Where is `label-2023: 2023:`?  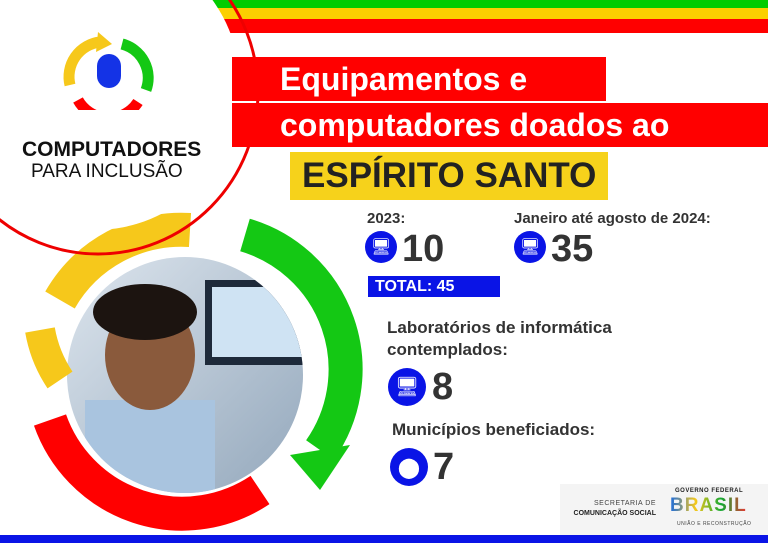 label-2023: 2023: is located at coordinates (386, 218).